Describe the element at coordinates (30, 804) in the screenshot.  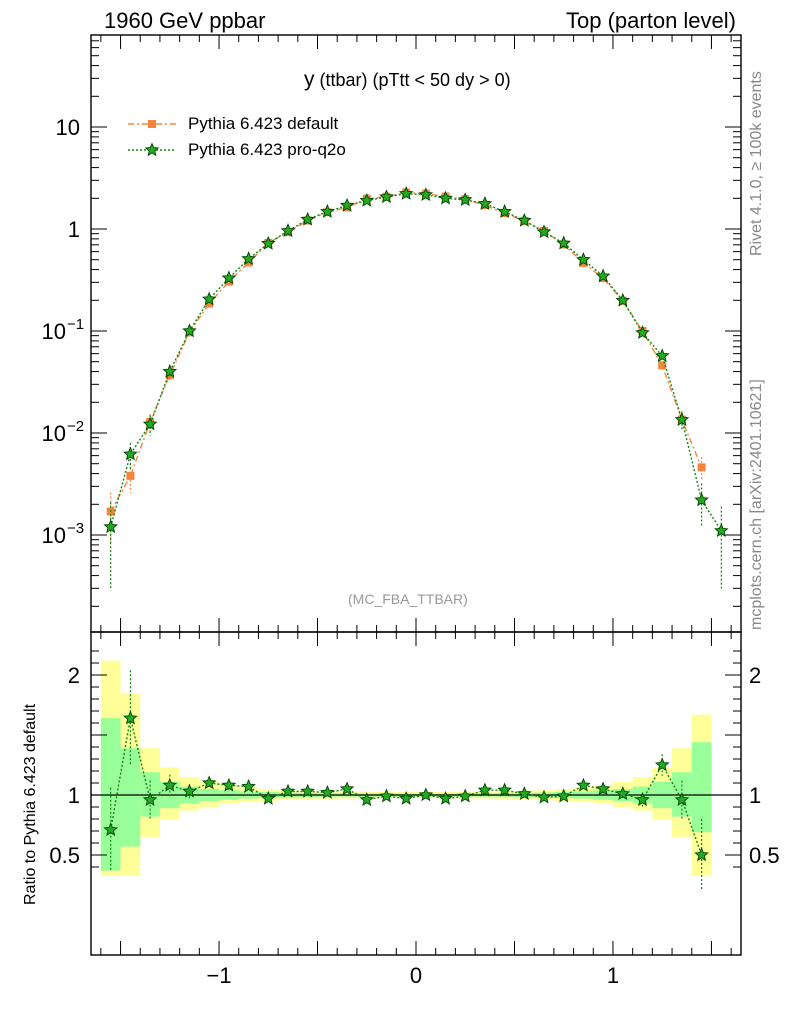
I see `ratio-y-axis-label: Ratio to Pythia 6.423 default` at that location.